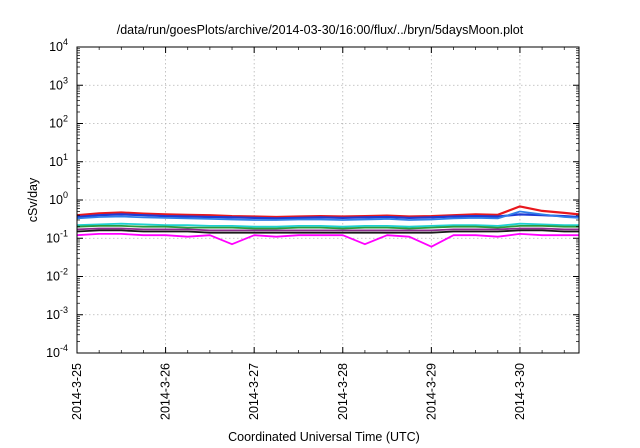  I want to click on y-tick-label: 10⁻², so click(57, 275).